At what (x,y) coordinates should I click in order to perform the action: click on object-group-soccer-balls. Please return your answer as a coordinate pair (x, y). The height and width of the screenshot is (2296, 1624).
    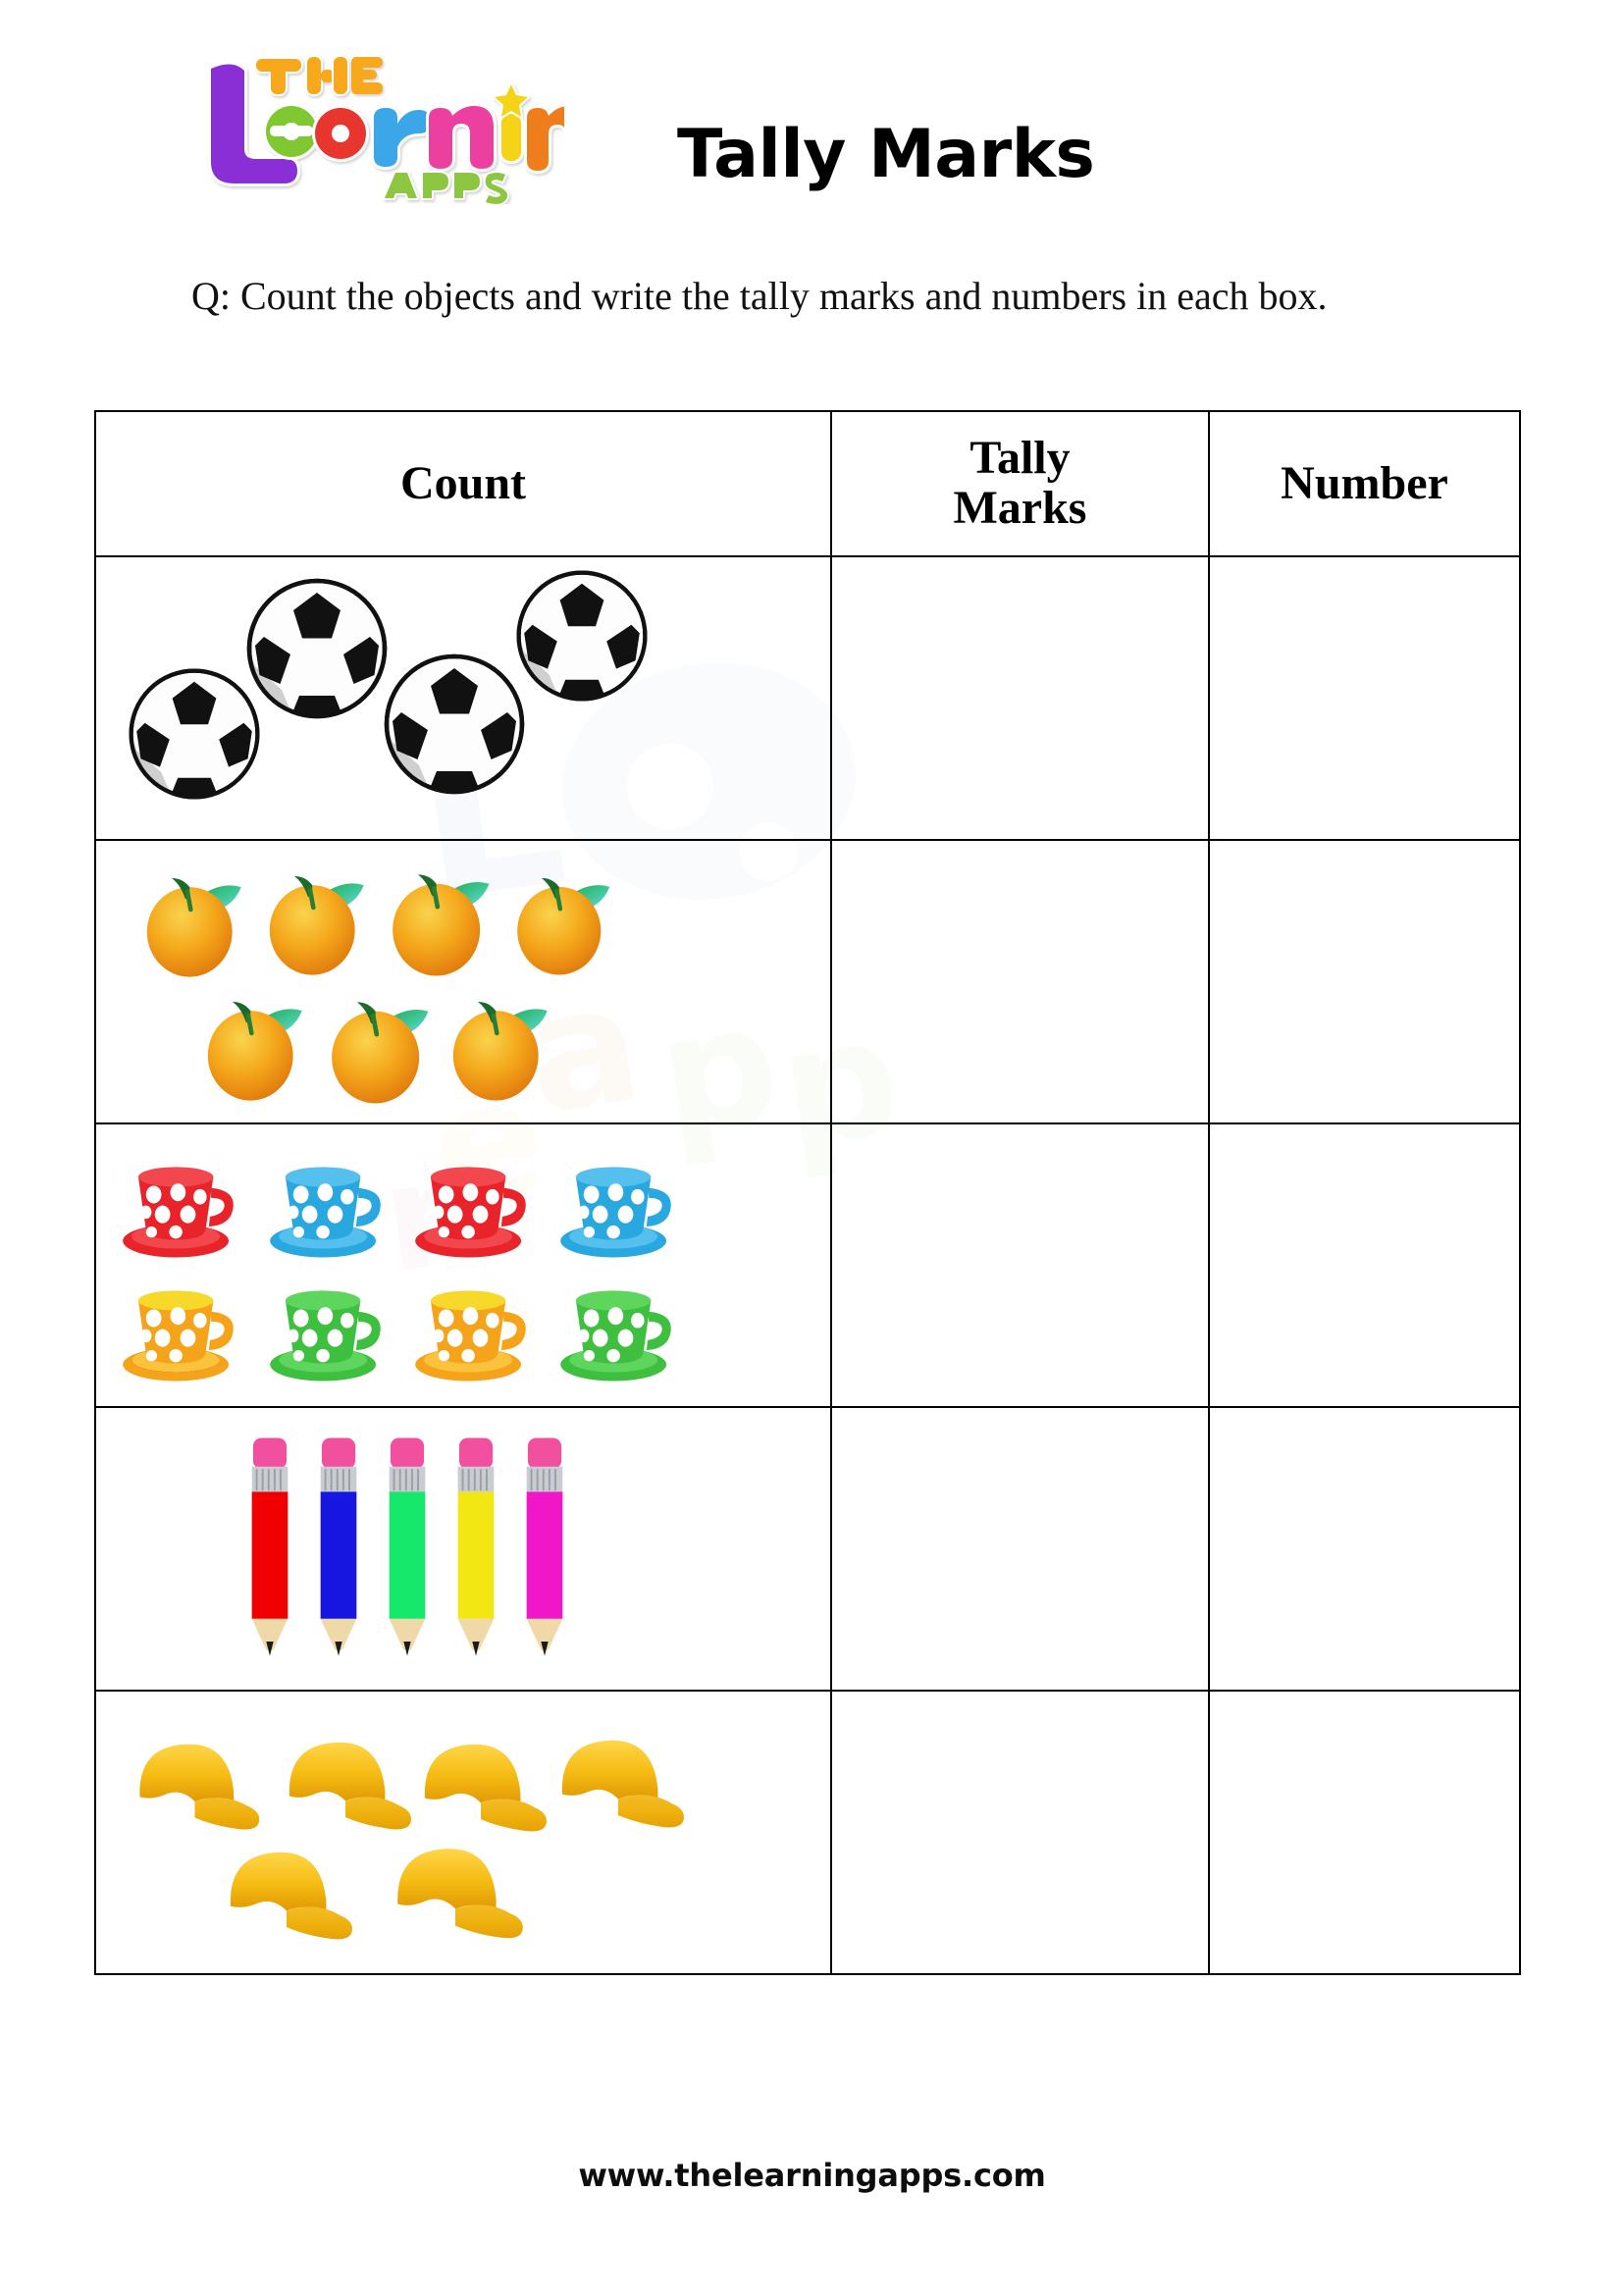
    Looking at the image, I should click on (463, 698).